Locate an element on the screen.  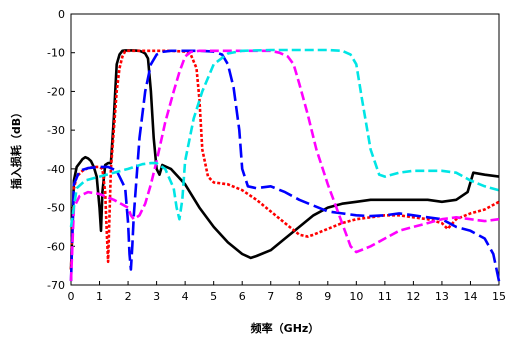
y-tick-label: 0 is located at coordinates (61, 14).